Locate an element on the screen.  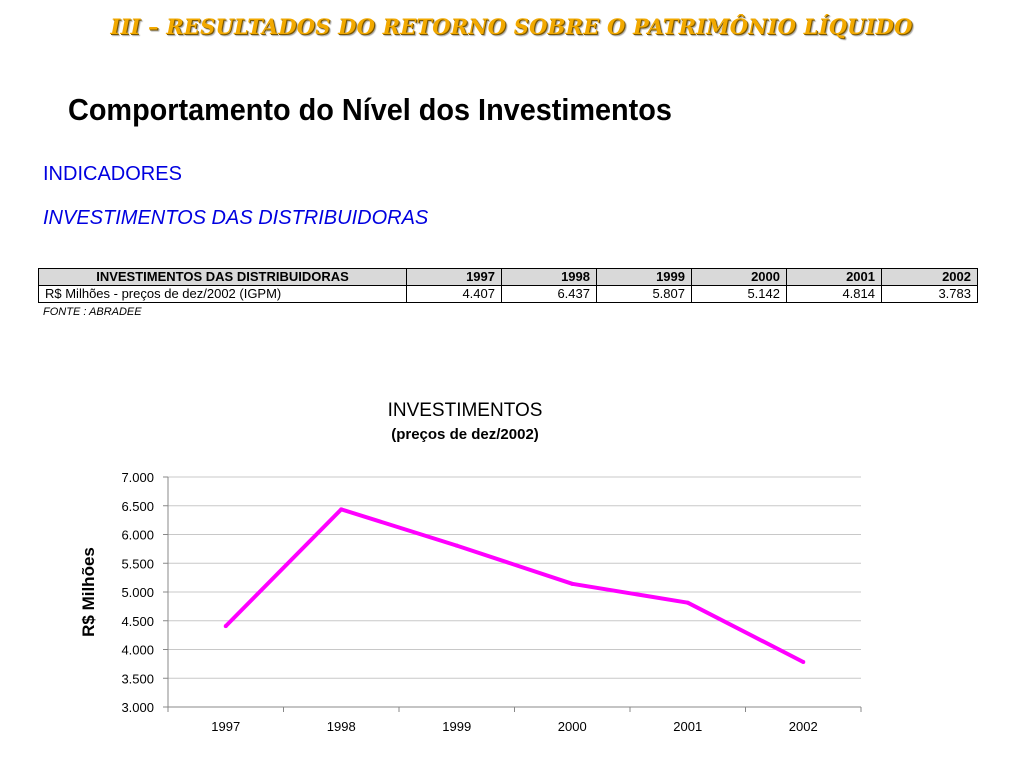
table-cell: 4.814 is located at coordinates (834, 294).